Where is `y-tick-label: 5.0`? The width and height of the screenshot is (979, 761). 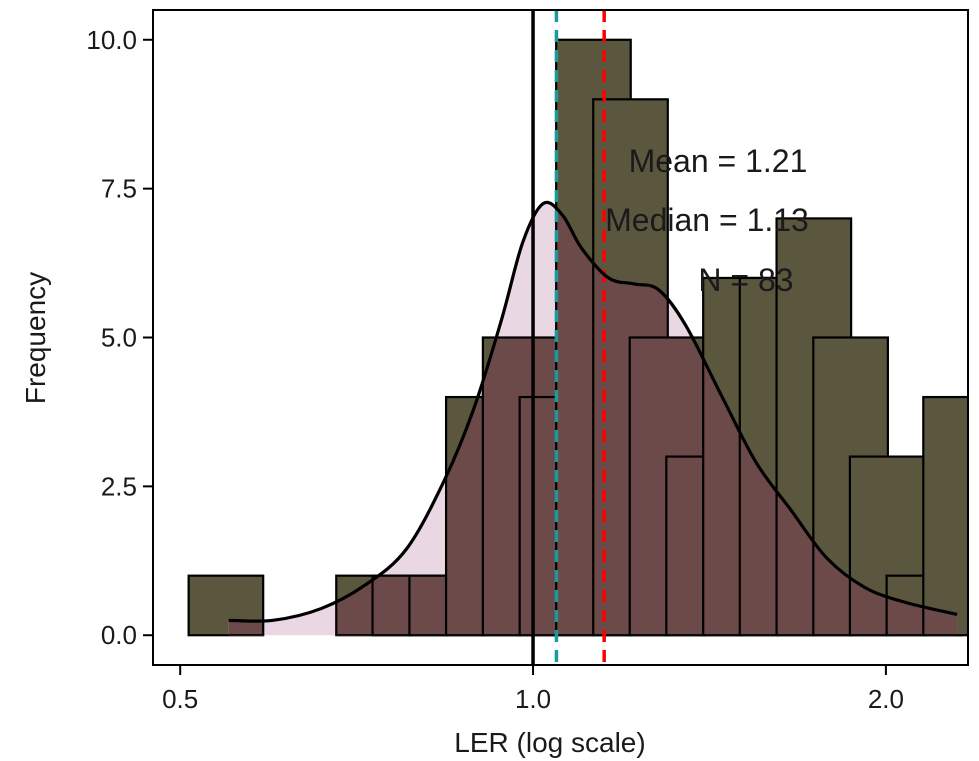 y-tick-label: 5.0 is located at coordinates (119, 338).